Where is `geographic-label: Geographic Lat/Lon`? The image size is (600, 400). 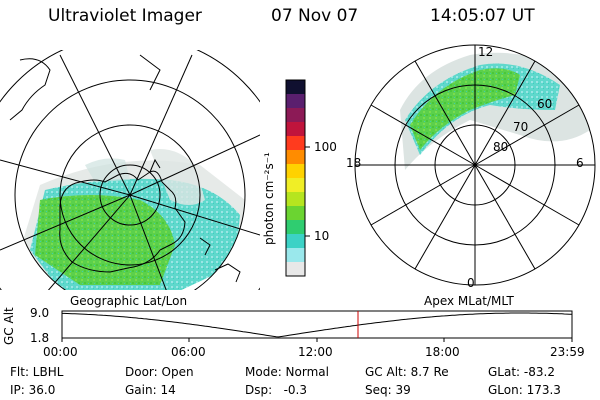 geographic-label: Geographic Lat/Lon is located at coordinates (129, 301).